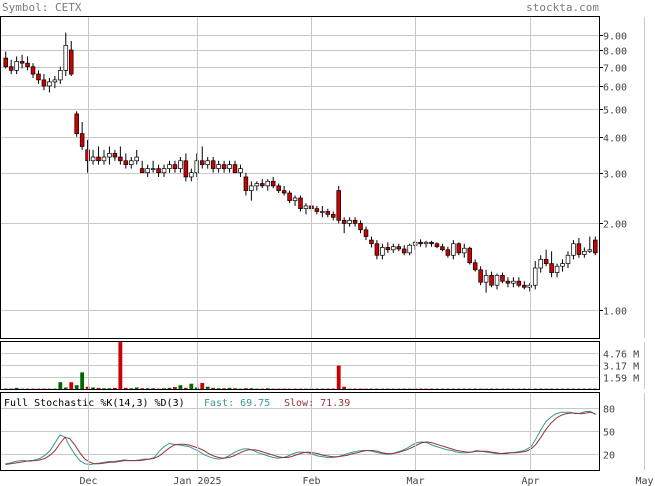  What do you see at coordinates (562, 7) in the screenshot?
I see `site-name: stockta.com` at bounding box center [562, 7].